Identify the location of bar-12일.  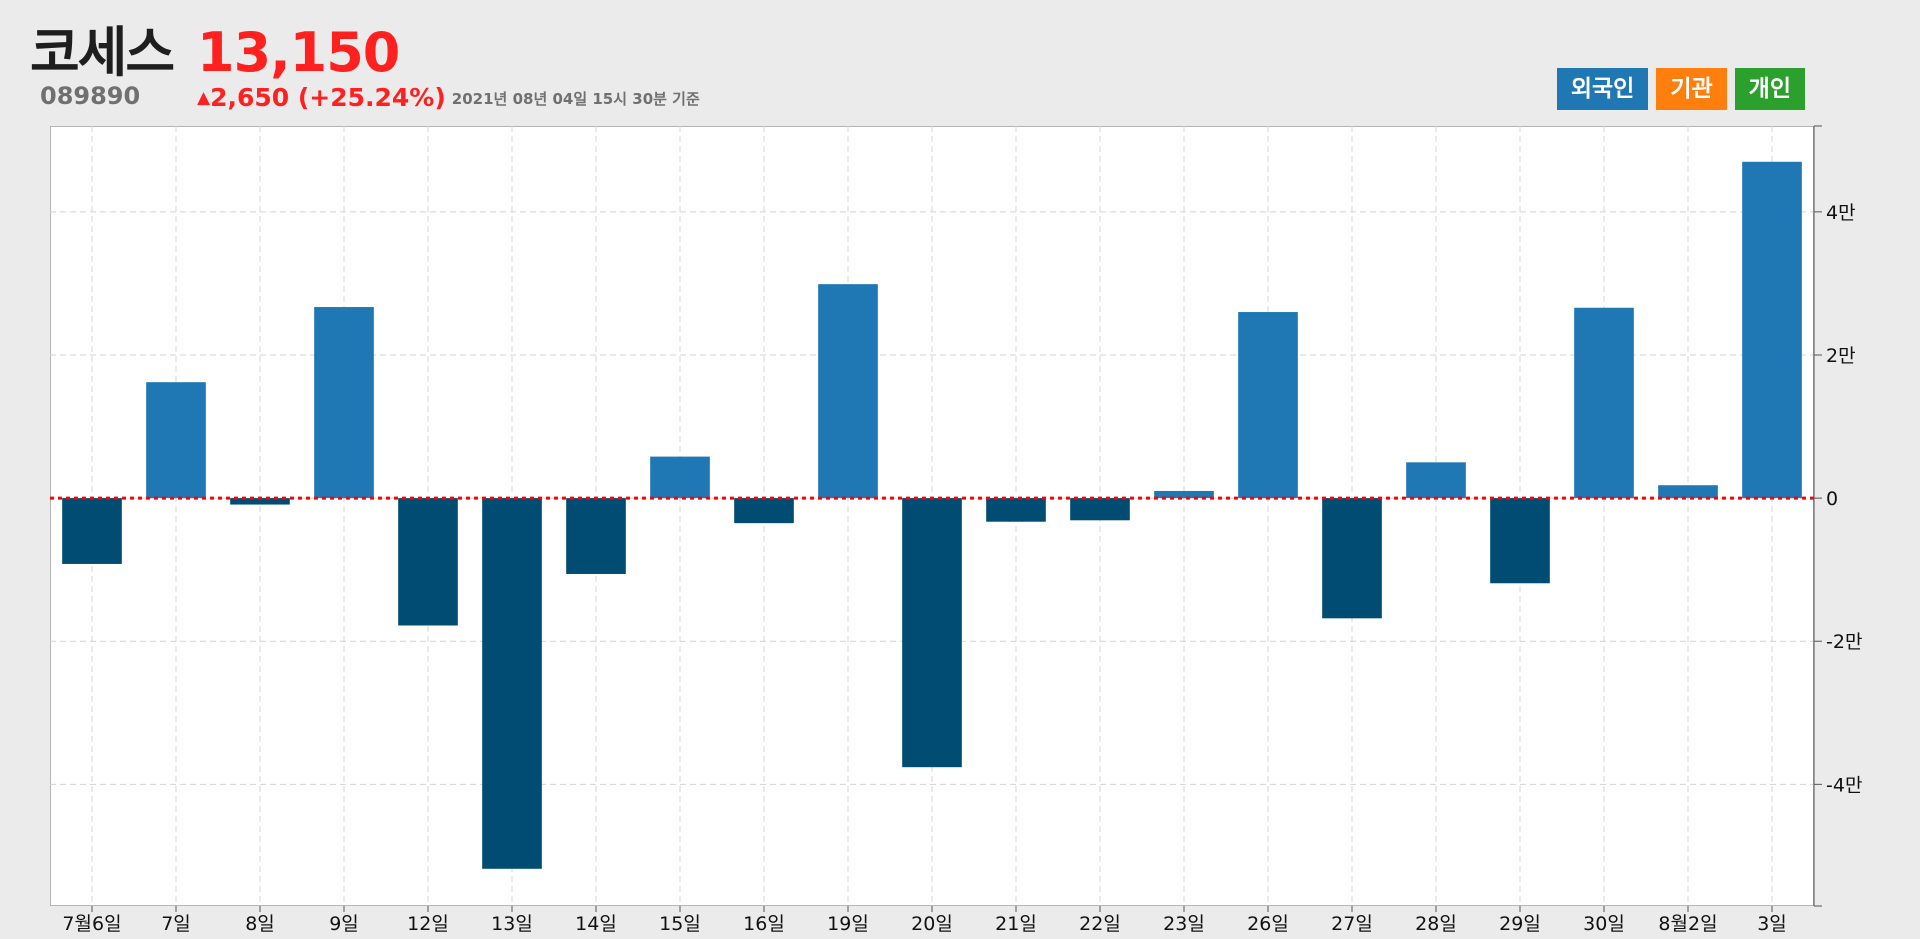
(428, 562).